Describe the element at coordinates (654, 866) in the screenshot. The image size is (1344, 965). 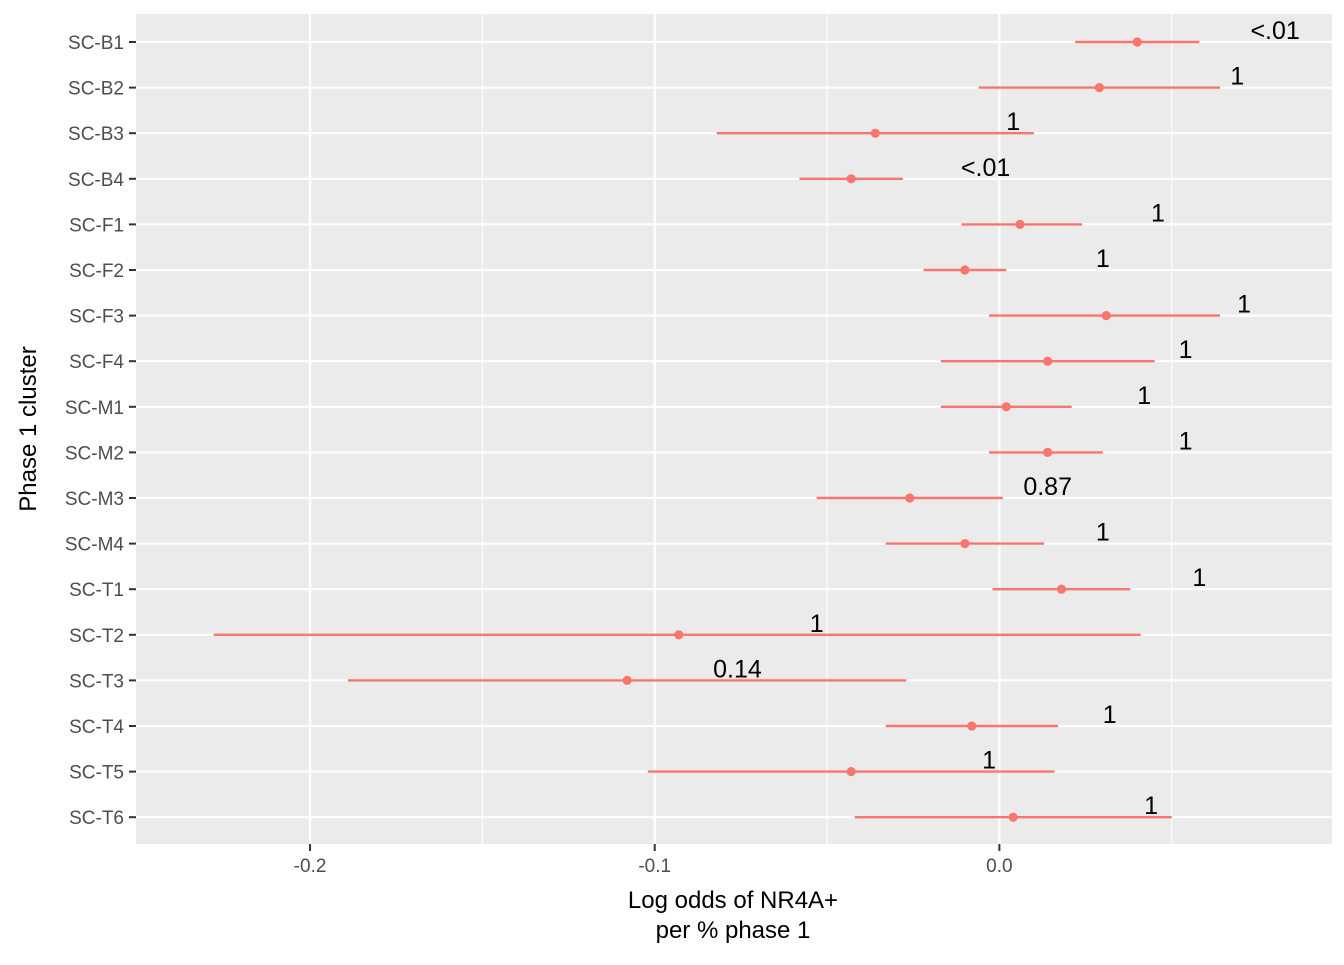
I see `x-tick-label: -0.1` at that location.